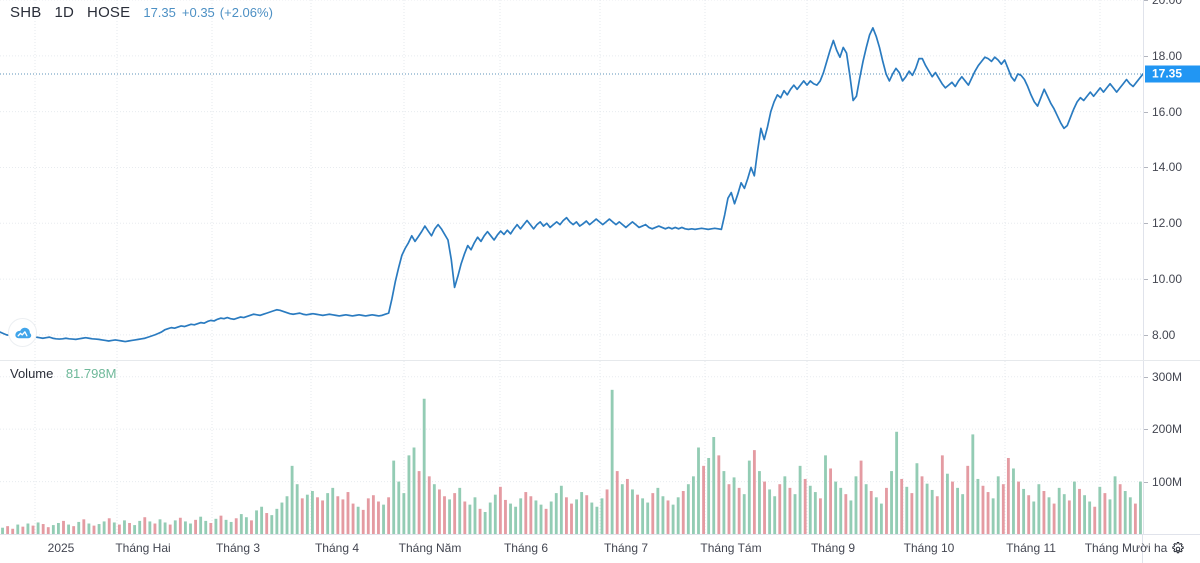  What do you see at coordinates (1167, 55) in the screenshot?
I see `price-scale-label: 18.00` at bounding box center [1167, 55].